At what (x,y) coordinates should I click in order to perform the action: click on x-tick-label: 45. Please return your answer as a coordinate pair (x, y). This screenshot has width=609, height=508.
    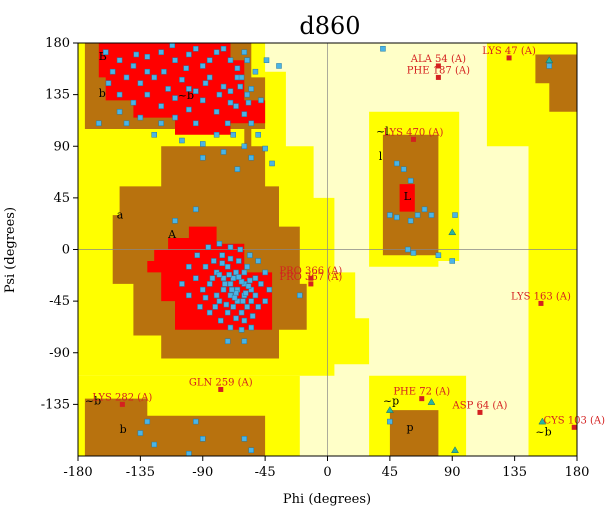
    Looking at the image, I should click on (390, 472).